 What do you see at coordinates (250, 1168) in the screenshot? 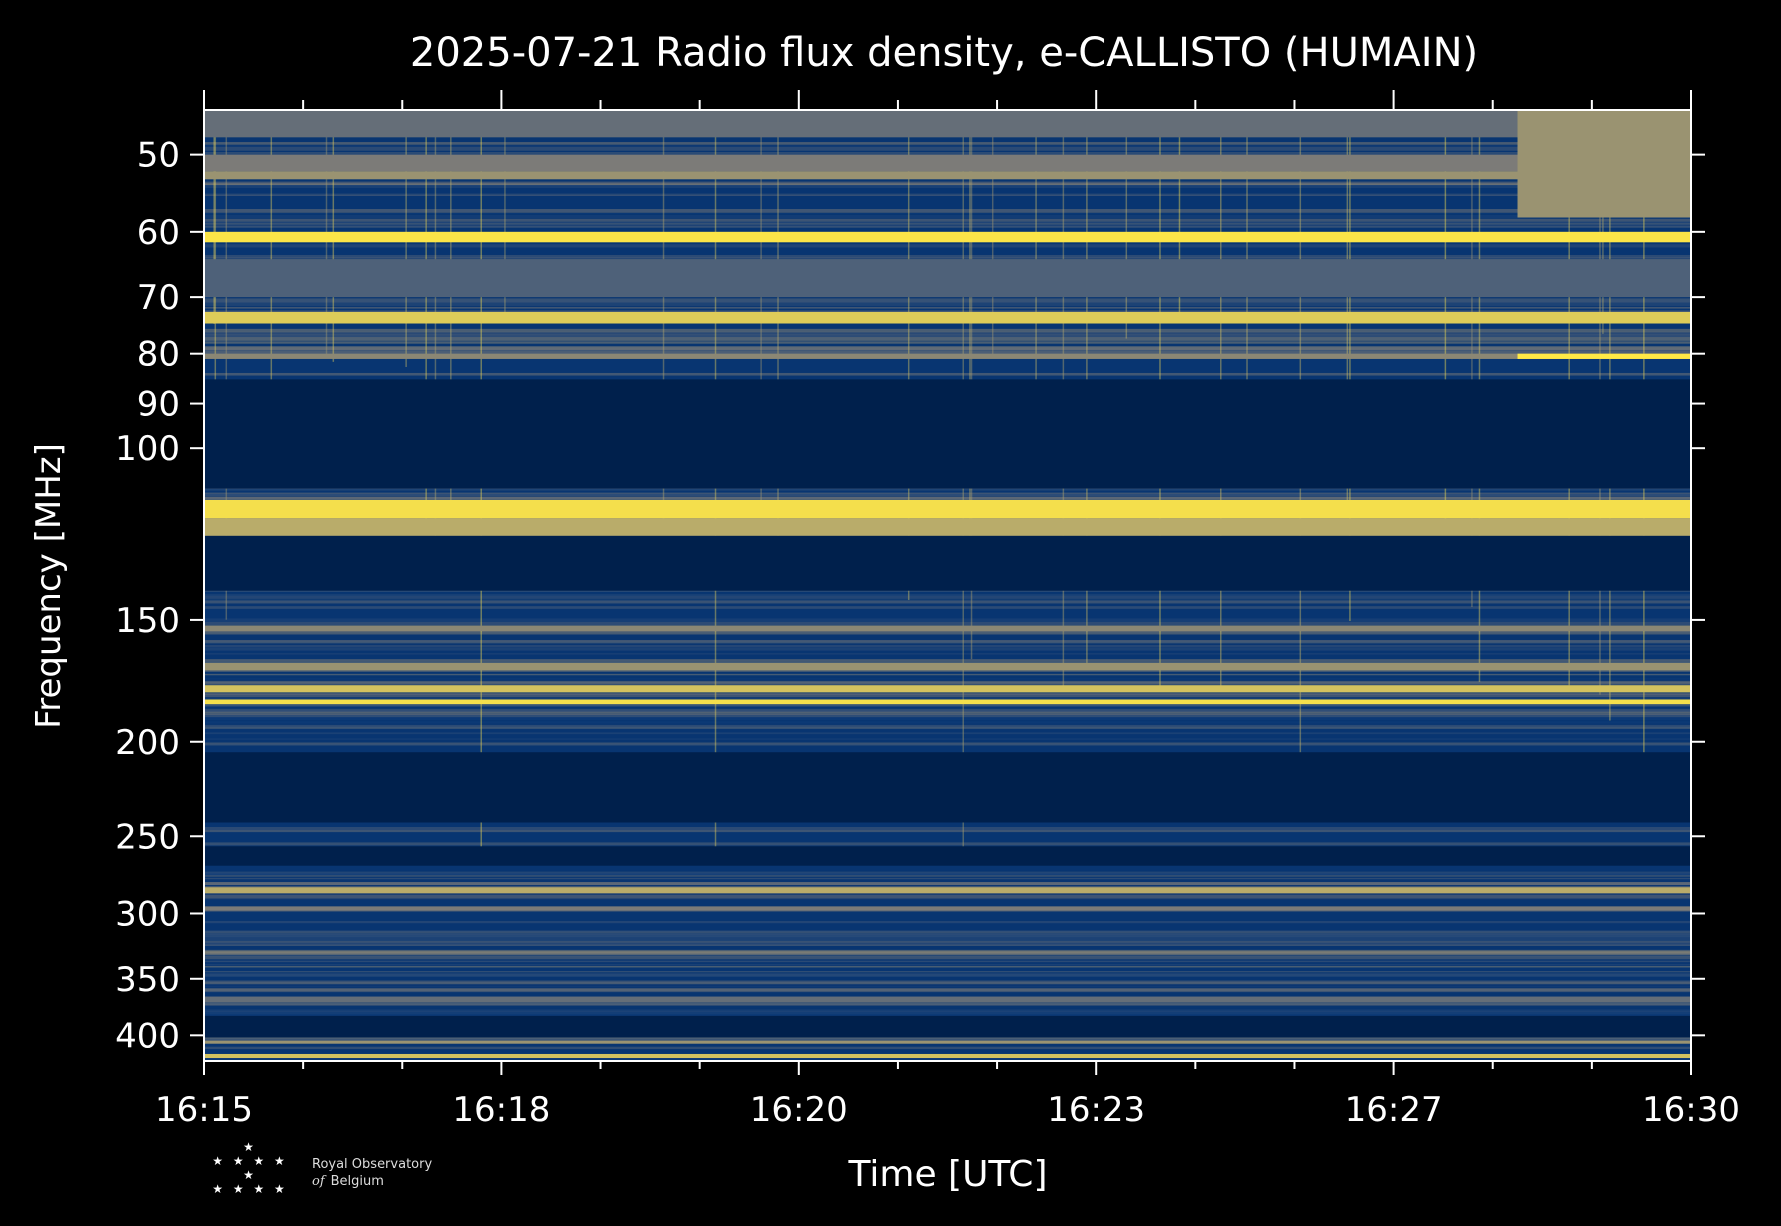
I see `logo-stars-icon: ★ ★ ★ ★ ★ ★ ★ ★ ★ ★` at bounding box center [250, 1168].